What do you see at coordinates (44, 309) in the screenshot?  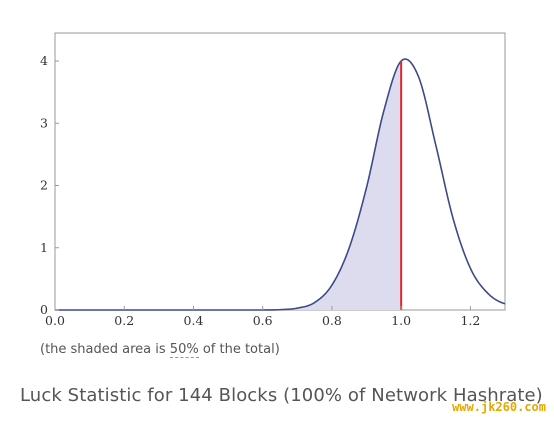 I see `y-tick-label: 0` at bounding box center [44, 309].